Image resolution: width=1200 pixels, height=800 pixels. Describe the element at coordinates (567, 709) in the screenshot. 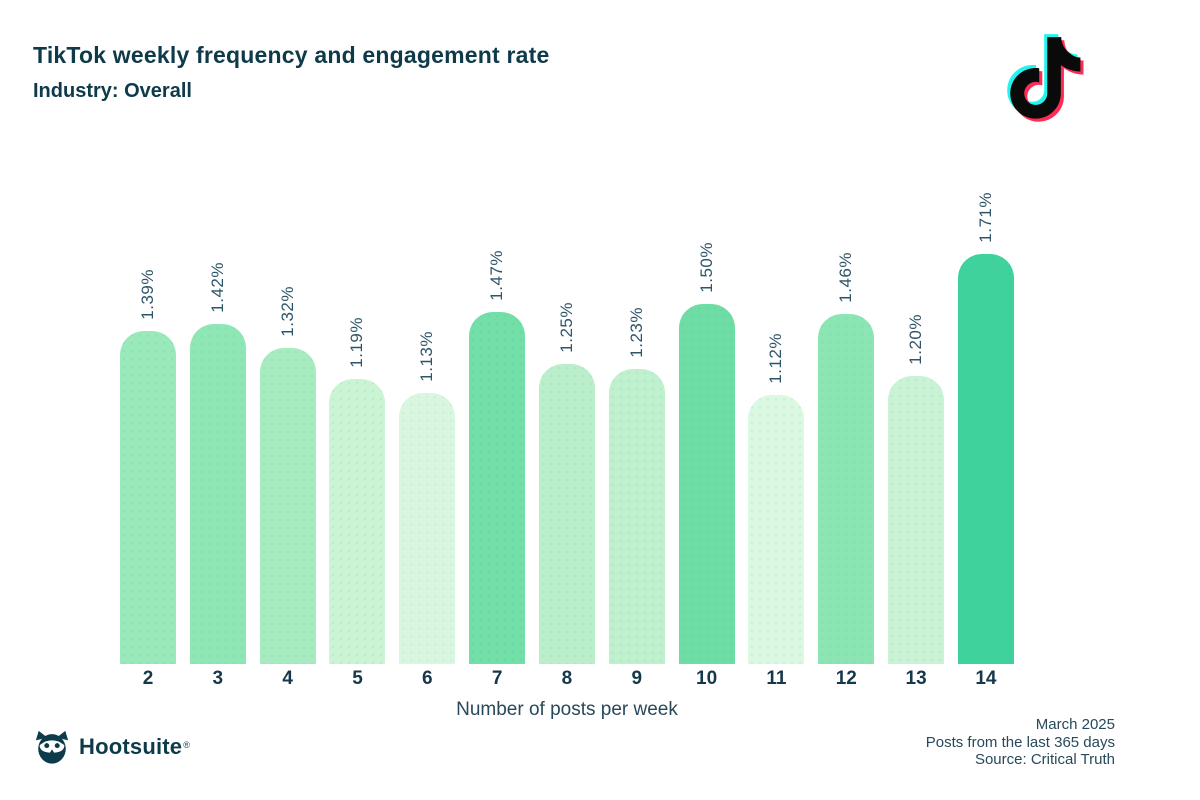

I see `x-axis-title: Number of posts per week` at that location.